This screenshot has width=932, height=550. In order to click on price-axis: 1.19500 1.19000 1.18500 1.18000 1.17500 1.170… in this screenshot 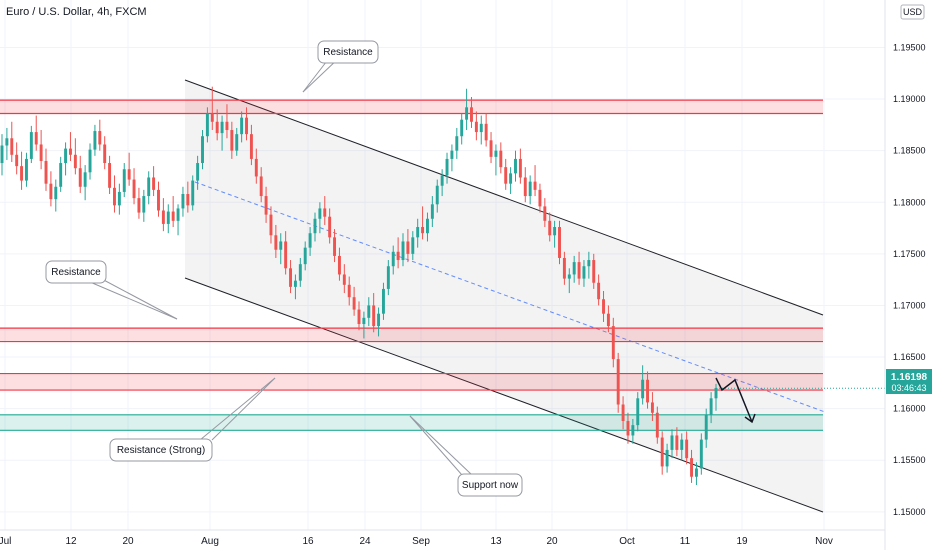, I will do `click(905, 275)`.